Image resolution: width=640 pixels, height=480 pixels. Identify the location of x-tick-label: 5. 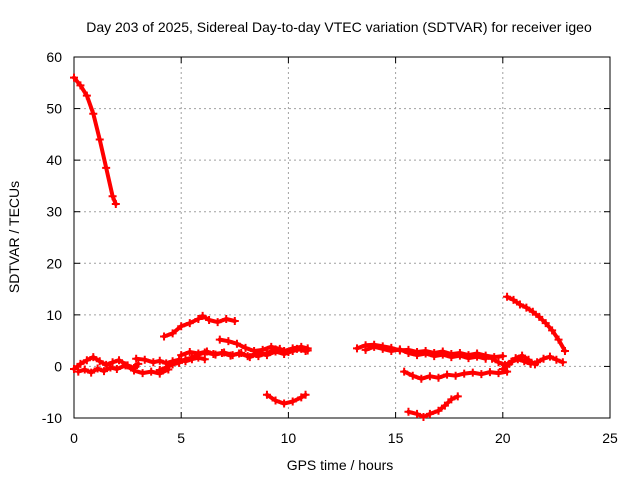
(181, 438).